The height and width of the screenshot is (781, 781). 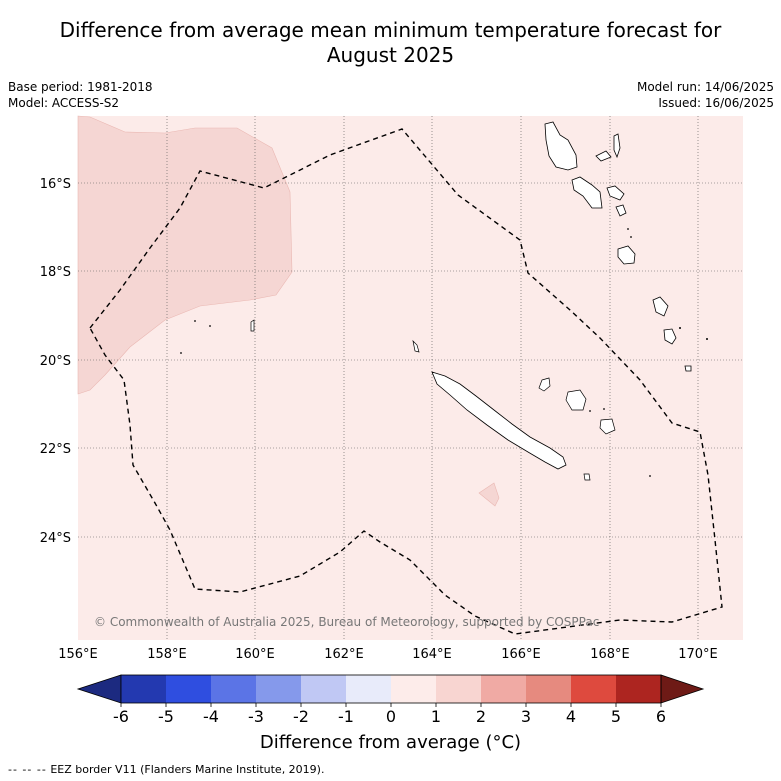 I want to click on colorbar-tick-label: 5, so click(x=616, y=716).